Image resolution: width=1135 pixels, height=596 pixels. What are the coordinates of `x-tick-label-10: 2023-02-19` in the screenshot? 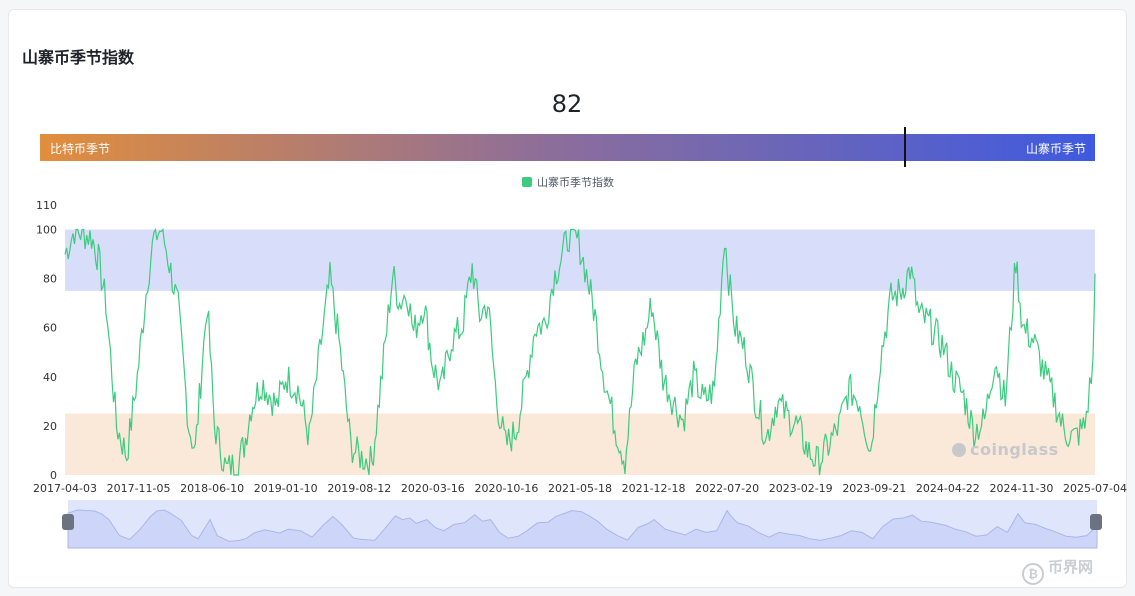 It's located at (801, 488).